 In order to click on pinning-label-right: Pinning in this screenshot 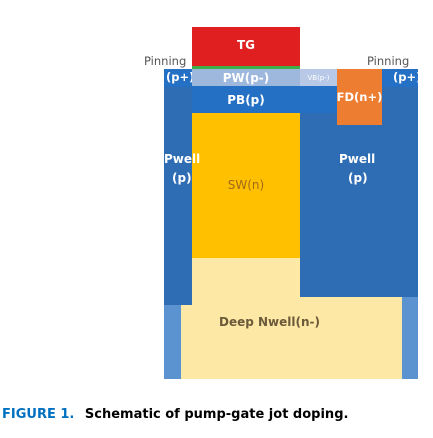, I will do `click(388, 61)`.